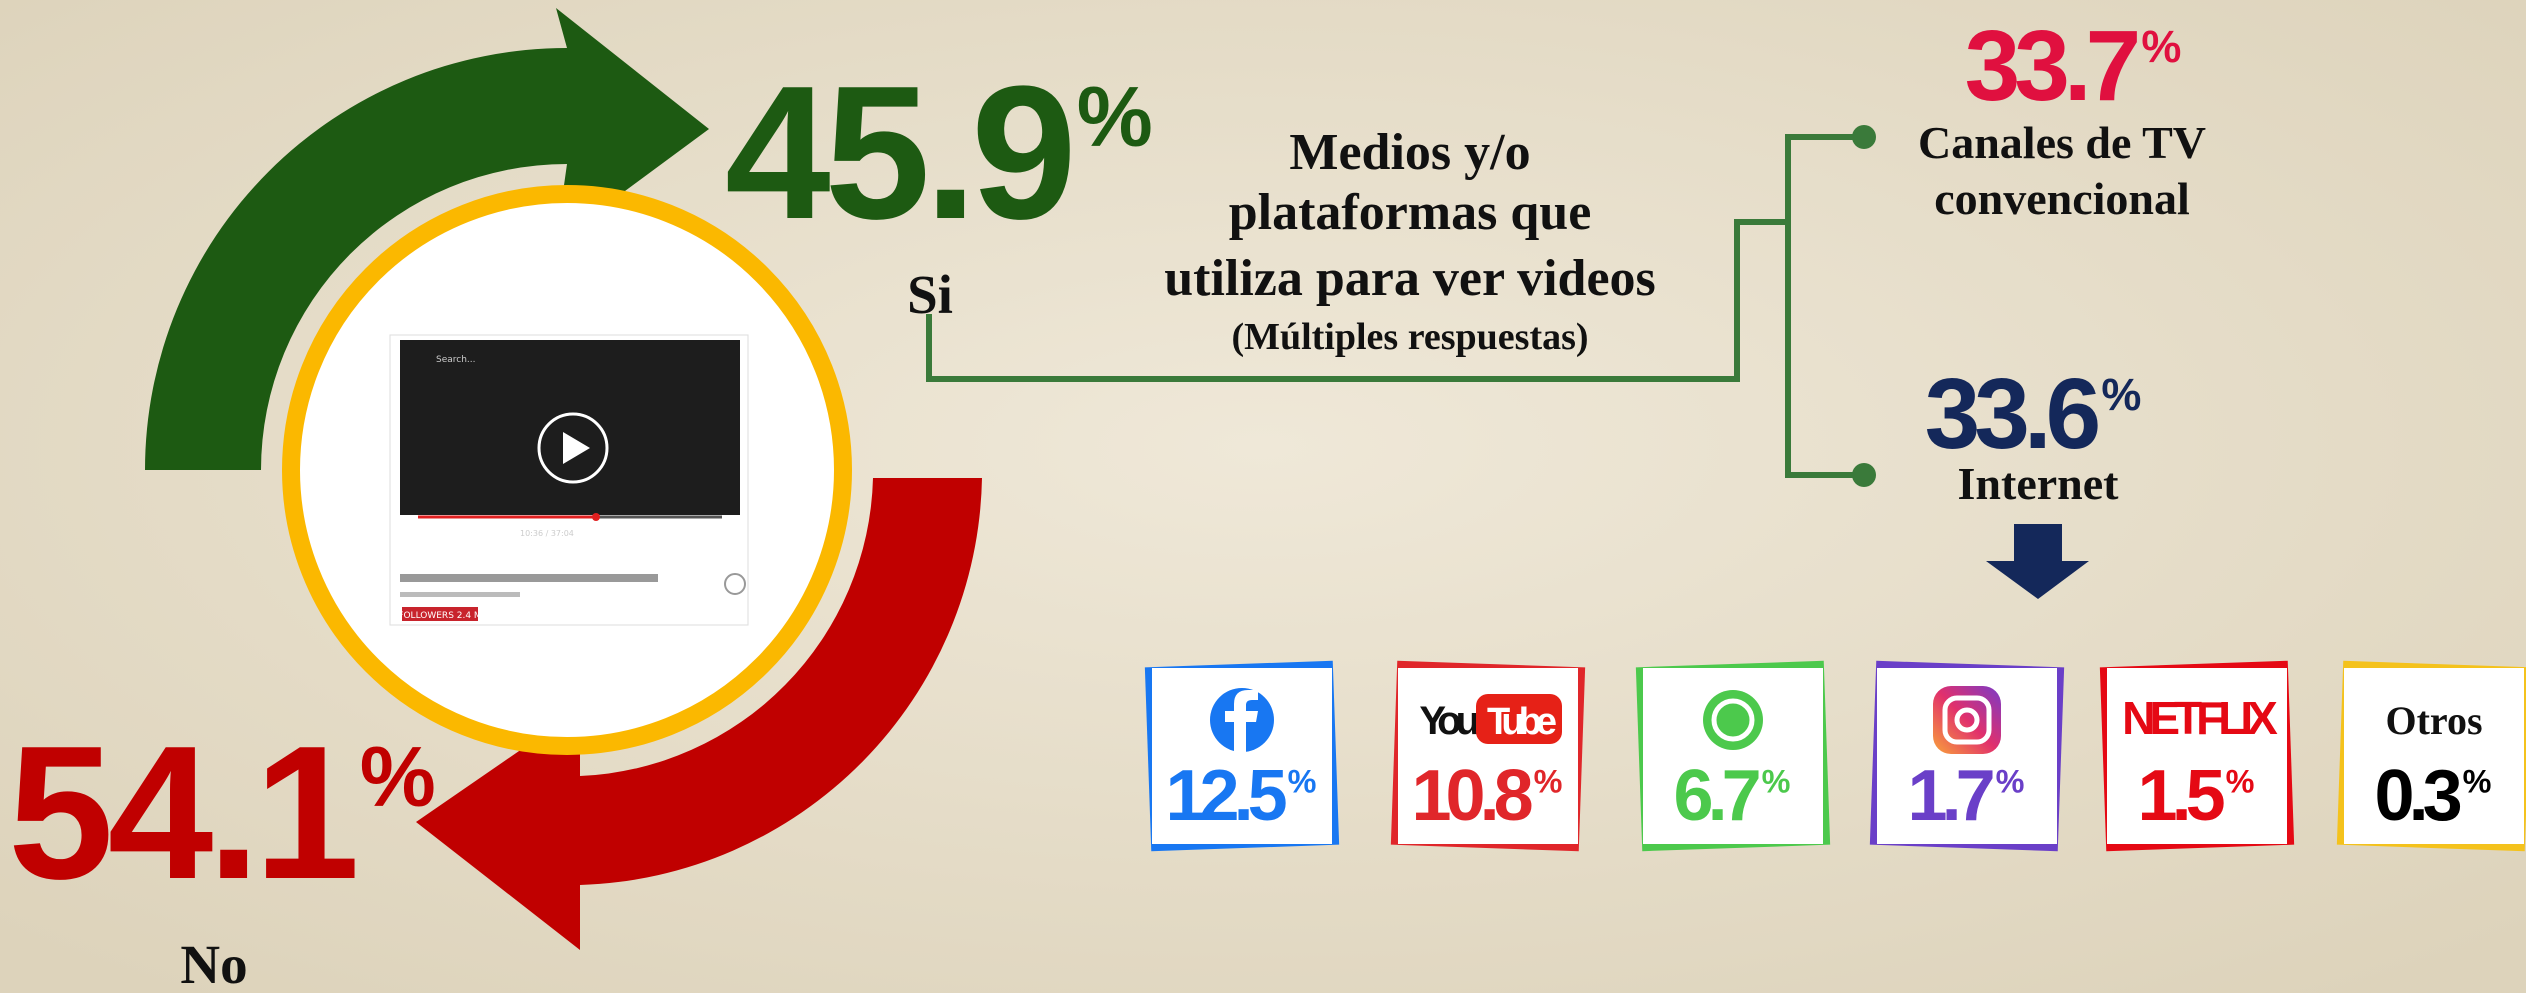  Describe the element at coordinates (1409, 337) in the screenshot. I see `question-note: (Múltiples respuestas)` at that location.